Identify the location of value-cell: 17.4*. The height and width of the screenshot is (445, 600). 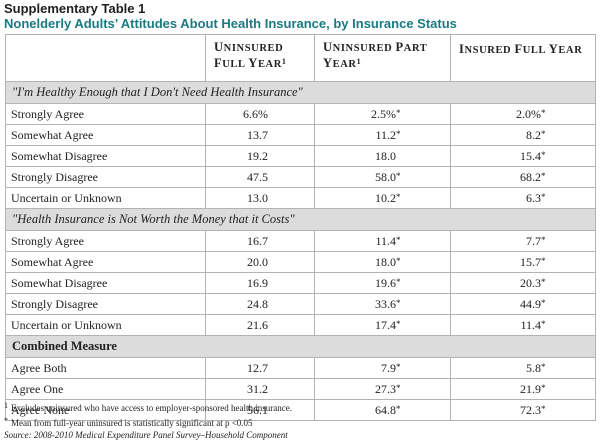
(382, 325).